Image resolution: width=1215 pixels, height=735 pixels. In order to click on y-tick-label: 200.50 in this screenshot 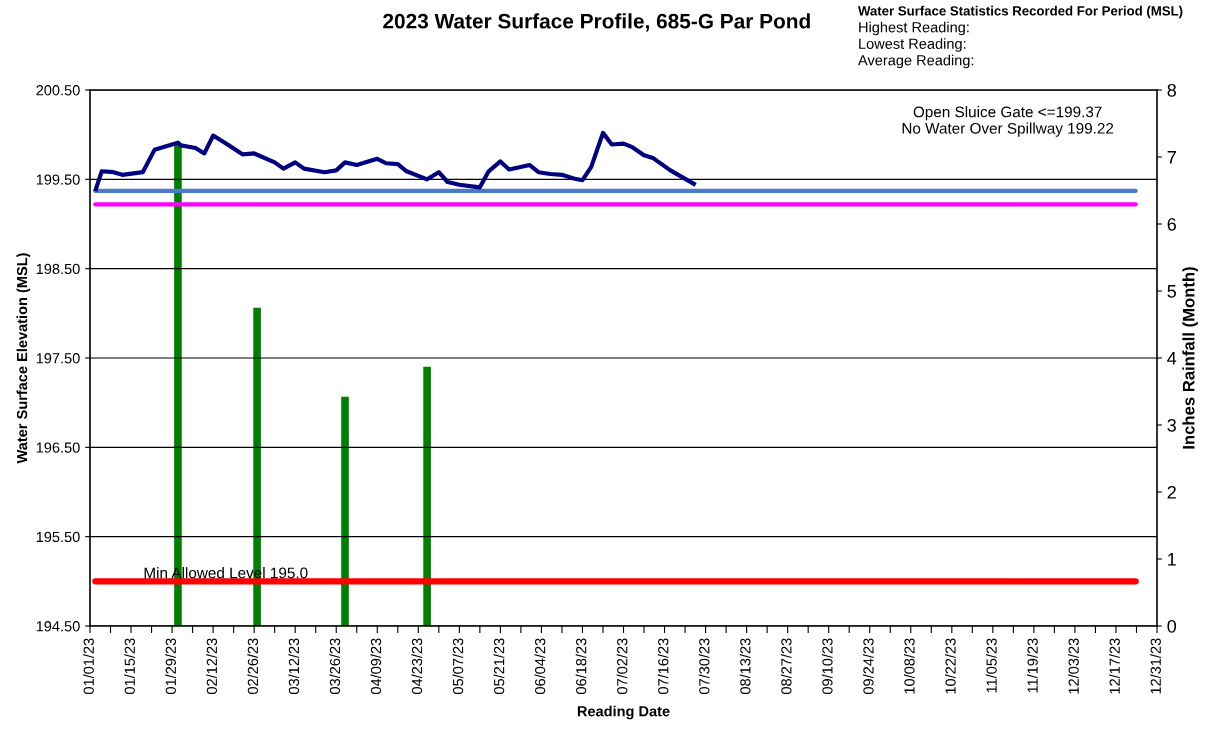, I will do `click(58, 90)`.